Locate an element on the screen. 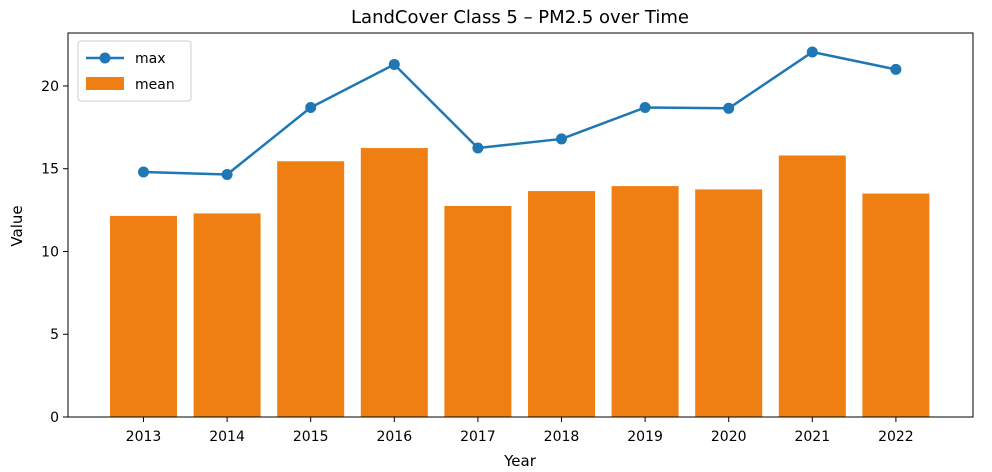  bar-mean-2018 is located at coordinates (561, 304).